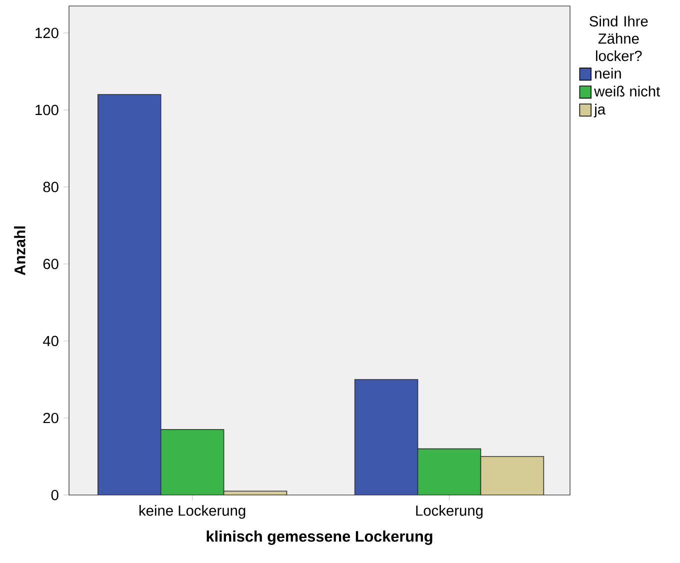 The height and width of the screenshot is (563, 680). I want to click on y-tick-label: 20, so click(50, 418).